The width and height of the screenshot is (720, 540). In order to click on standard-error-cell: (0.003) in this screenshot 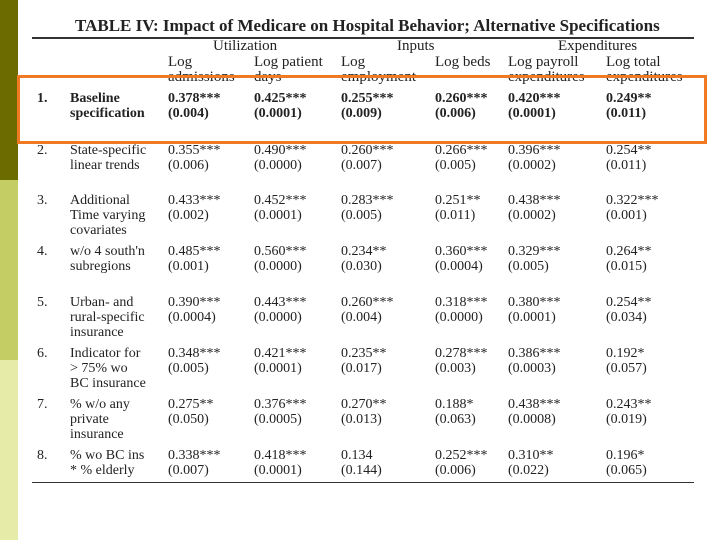, I will do `click(455, 368)`.